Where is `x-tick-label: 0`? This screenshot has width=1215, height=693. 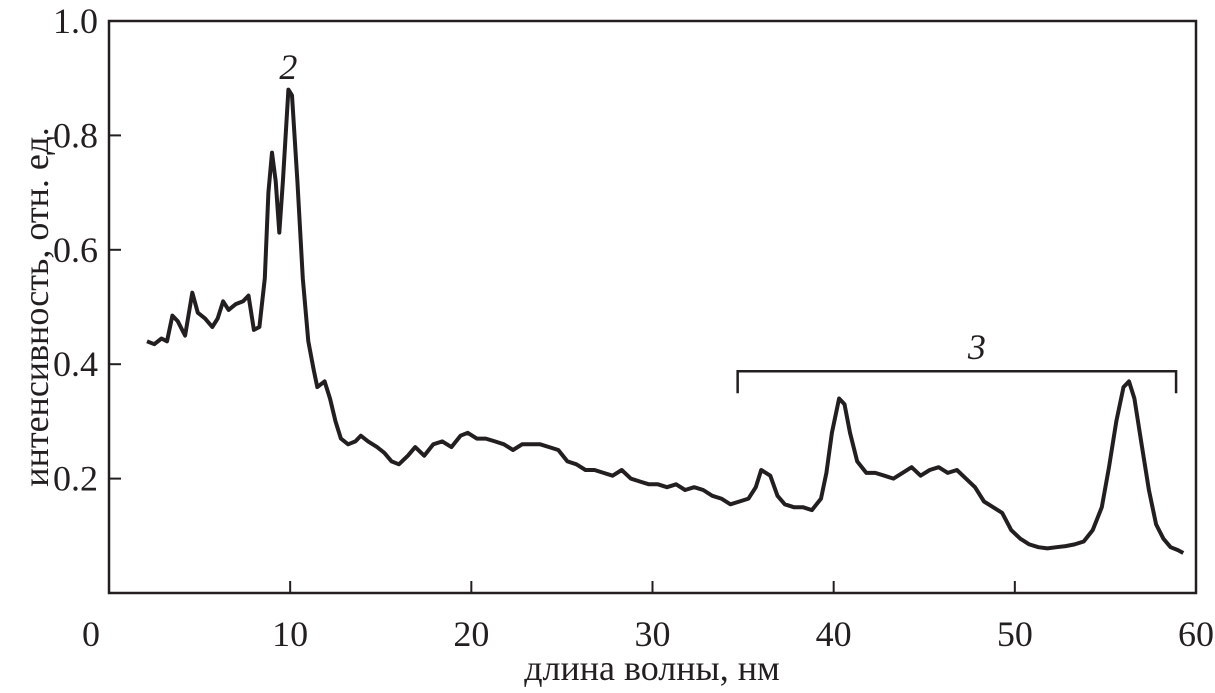
x-tick-label: 0 is located at coordinates (91, 634).